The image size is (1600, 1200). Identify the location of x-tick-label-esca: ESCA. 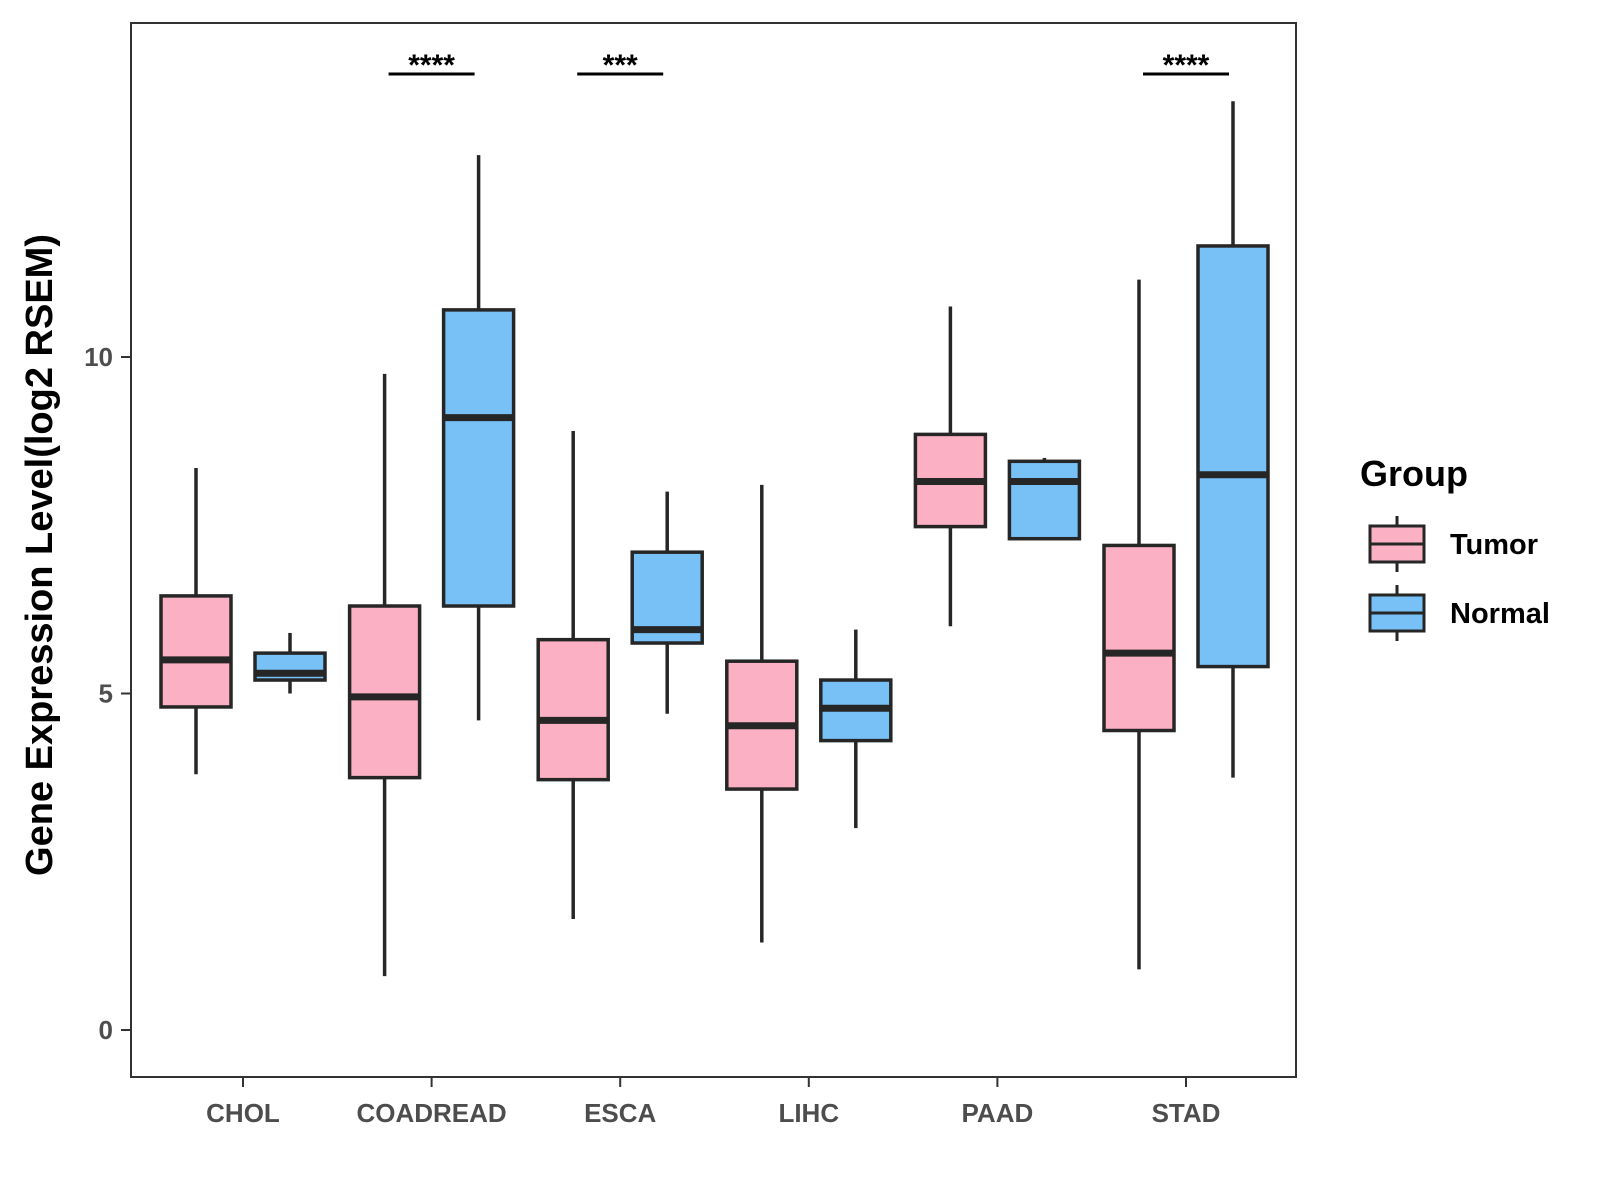
(620, 1113).